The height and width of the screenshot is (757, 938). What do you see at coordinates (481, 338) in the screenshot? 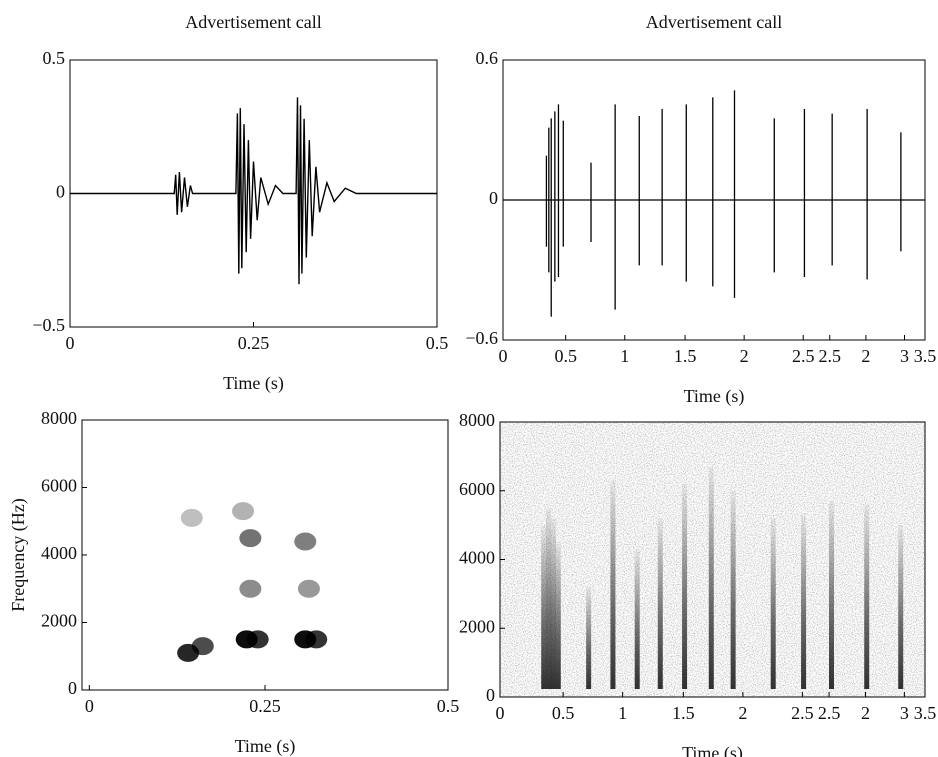
I see `y-tick-label: −0.6` at bounding box center [481, 338].